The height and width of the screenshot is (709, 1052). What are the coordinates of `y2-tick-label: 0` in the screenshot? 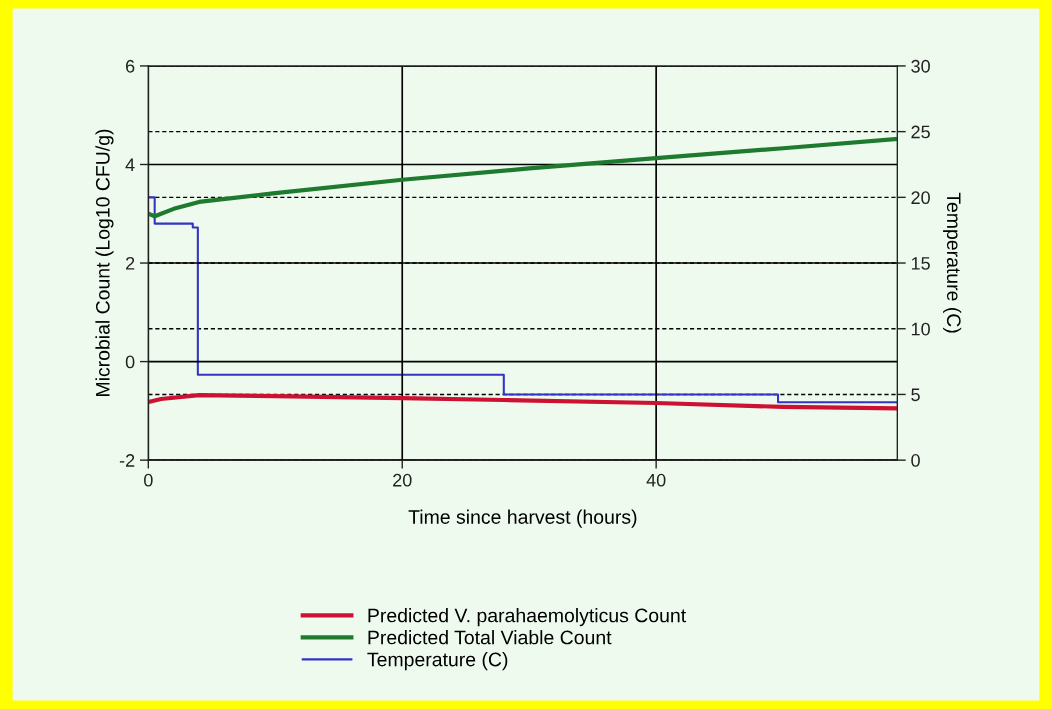 It's located at (915, 460).